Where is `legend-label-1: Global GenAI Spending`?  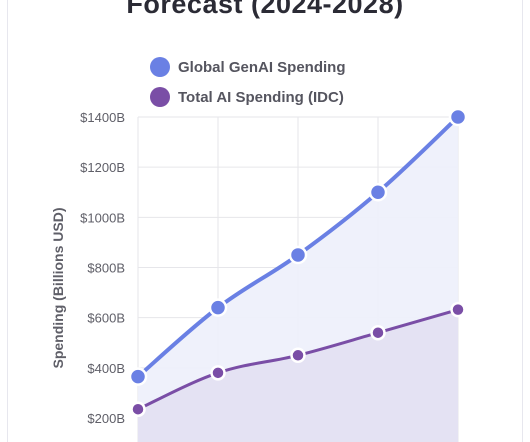 legend-label-1: Global GenAI Spending is located at coordinates (262, 67).